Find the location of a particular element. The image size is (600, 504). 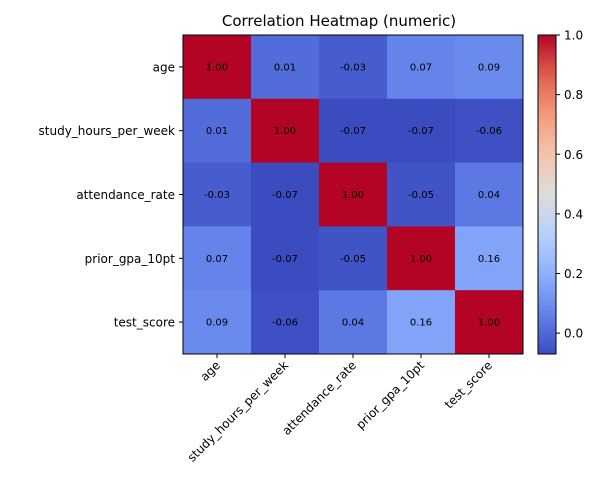

colorbar-frame is located at coordinates (547, 194).